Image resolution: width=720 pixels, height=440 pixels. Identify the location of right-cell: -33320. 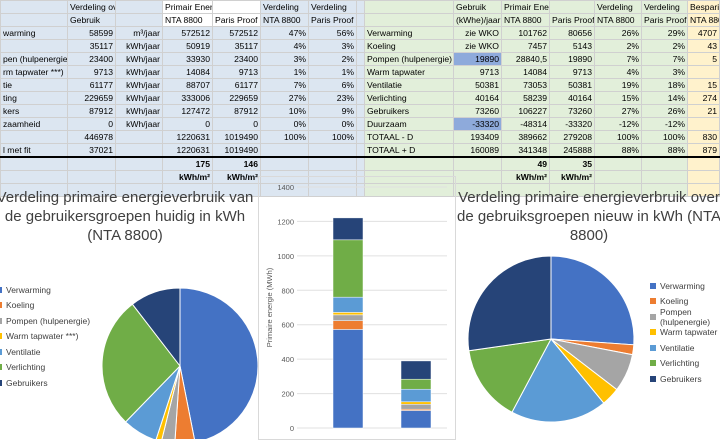
(477, 124).